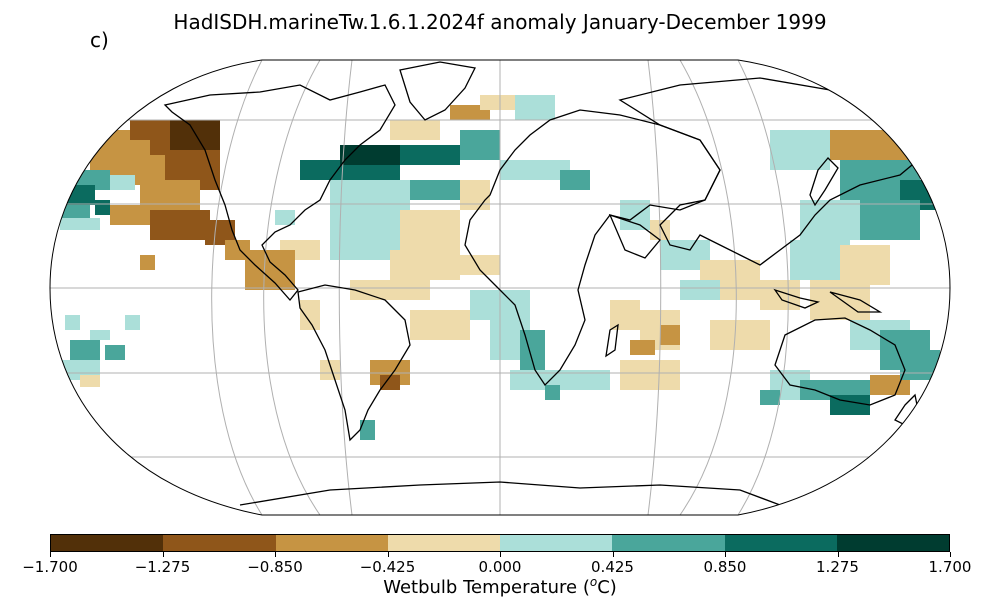  Describe the element at coordinates (612, 567) in the screenshot. I see `colorbar-tick-label: 0.425` at that location.